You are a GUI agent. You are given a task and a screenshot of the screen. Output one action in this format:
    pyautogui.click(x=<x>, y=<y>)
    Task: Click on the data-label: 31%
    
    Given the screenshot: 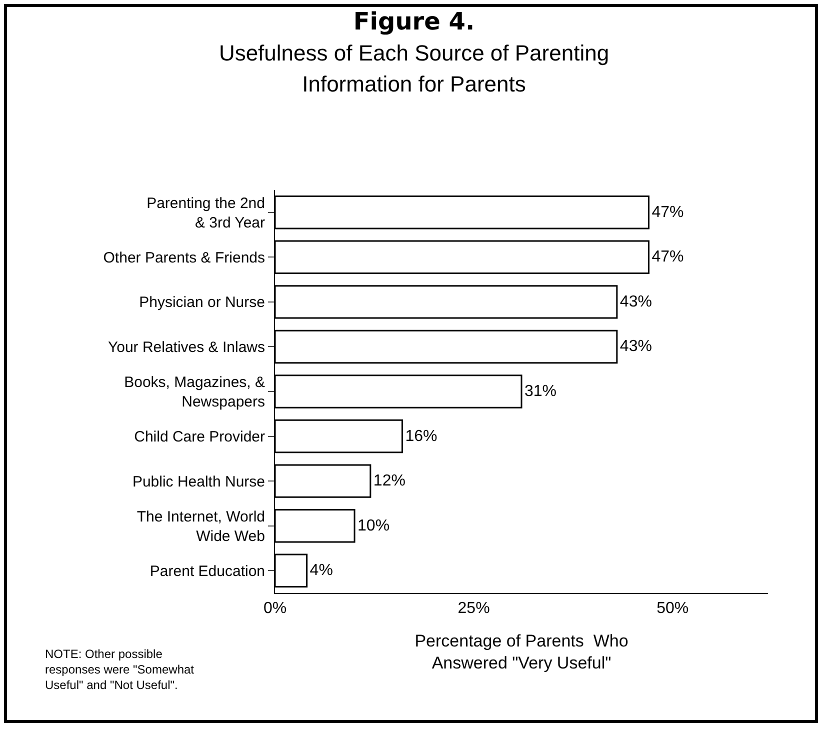 What is the action you would take?
    pyautogui.click(x=540, y=391)
    